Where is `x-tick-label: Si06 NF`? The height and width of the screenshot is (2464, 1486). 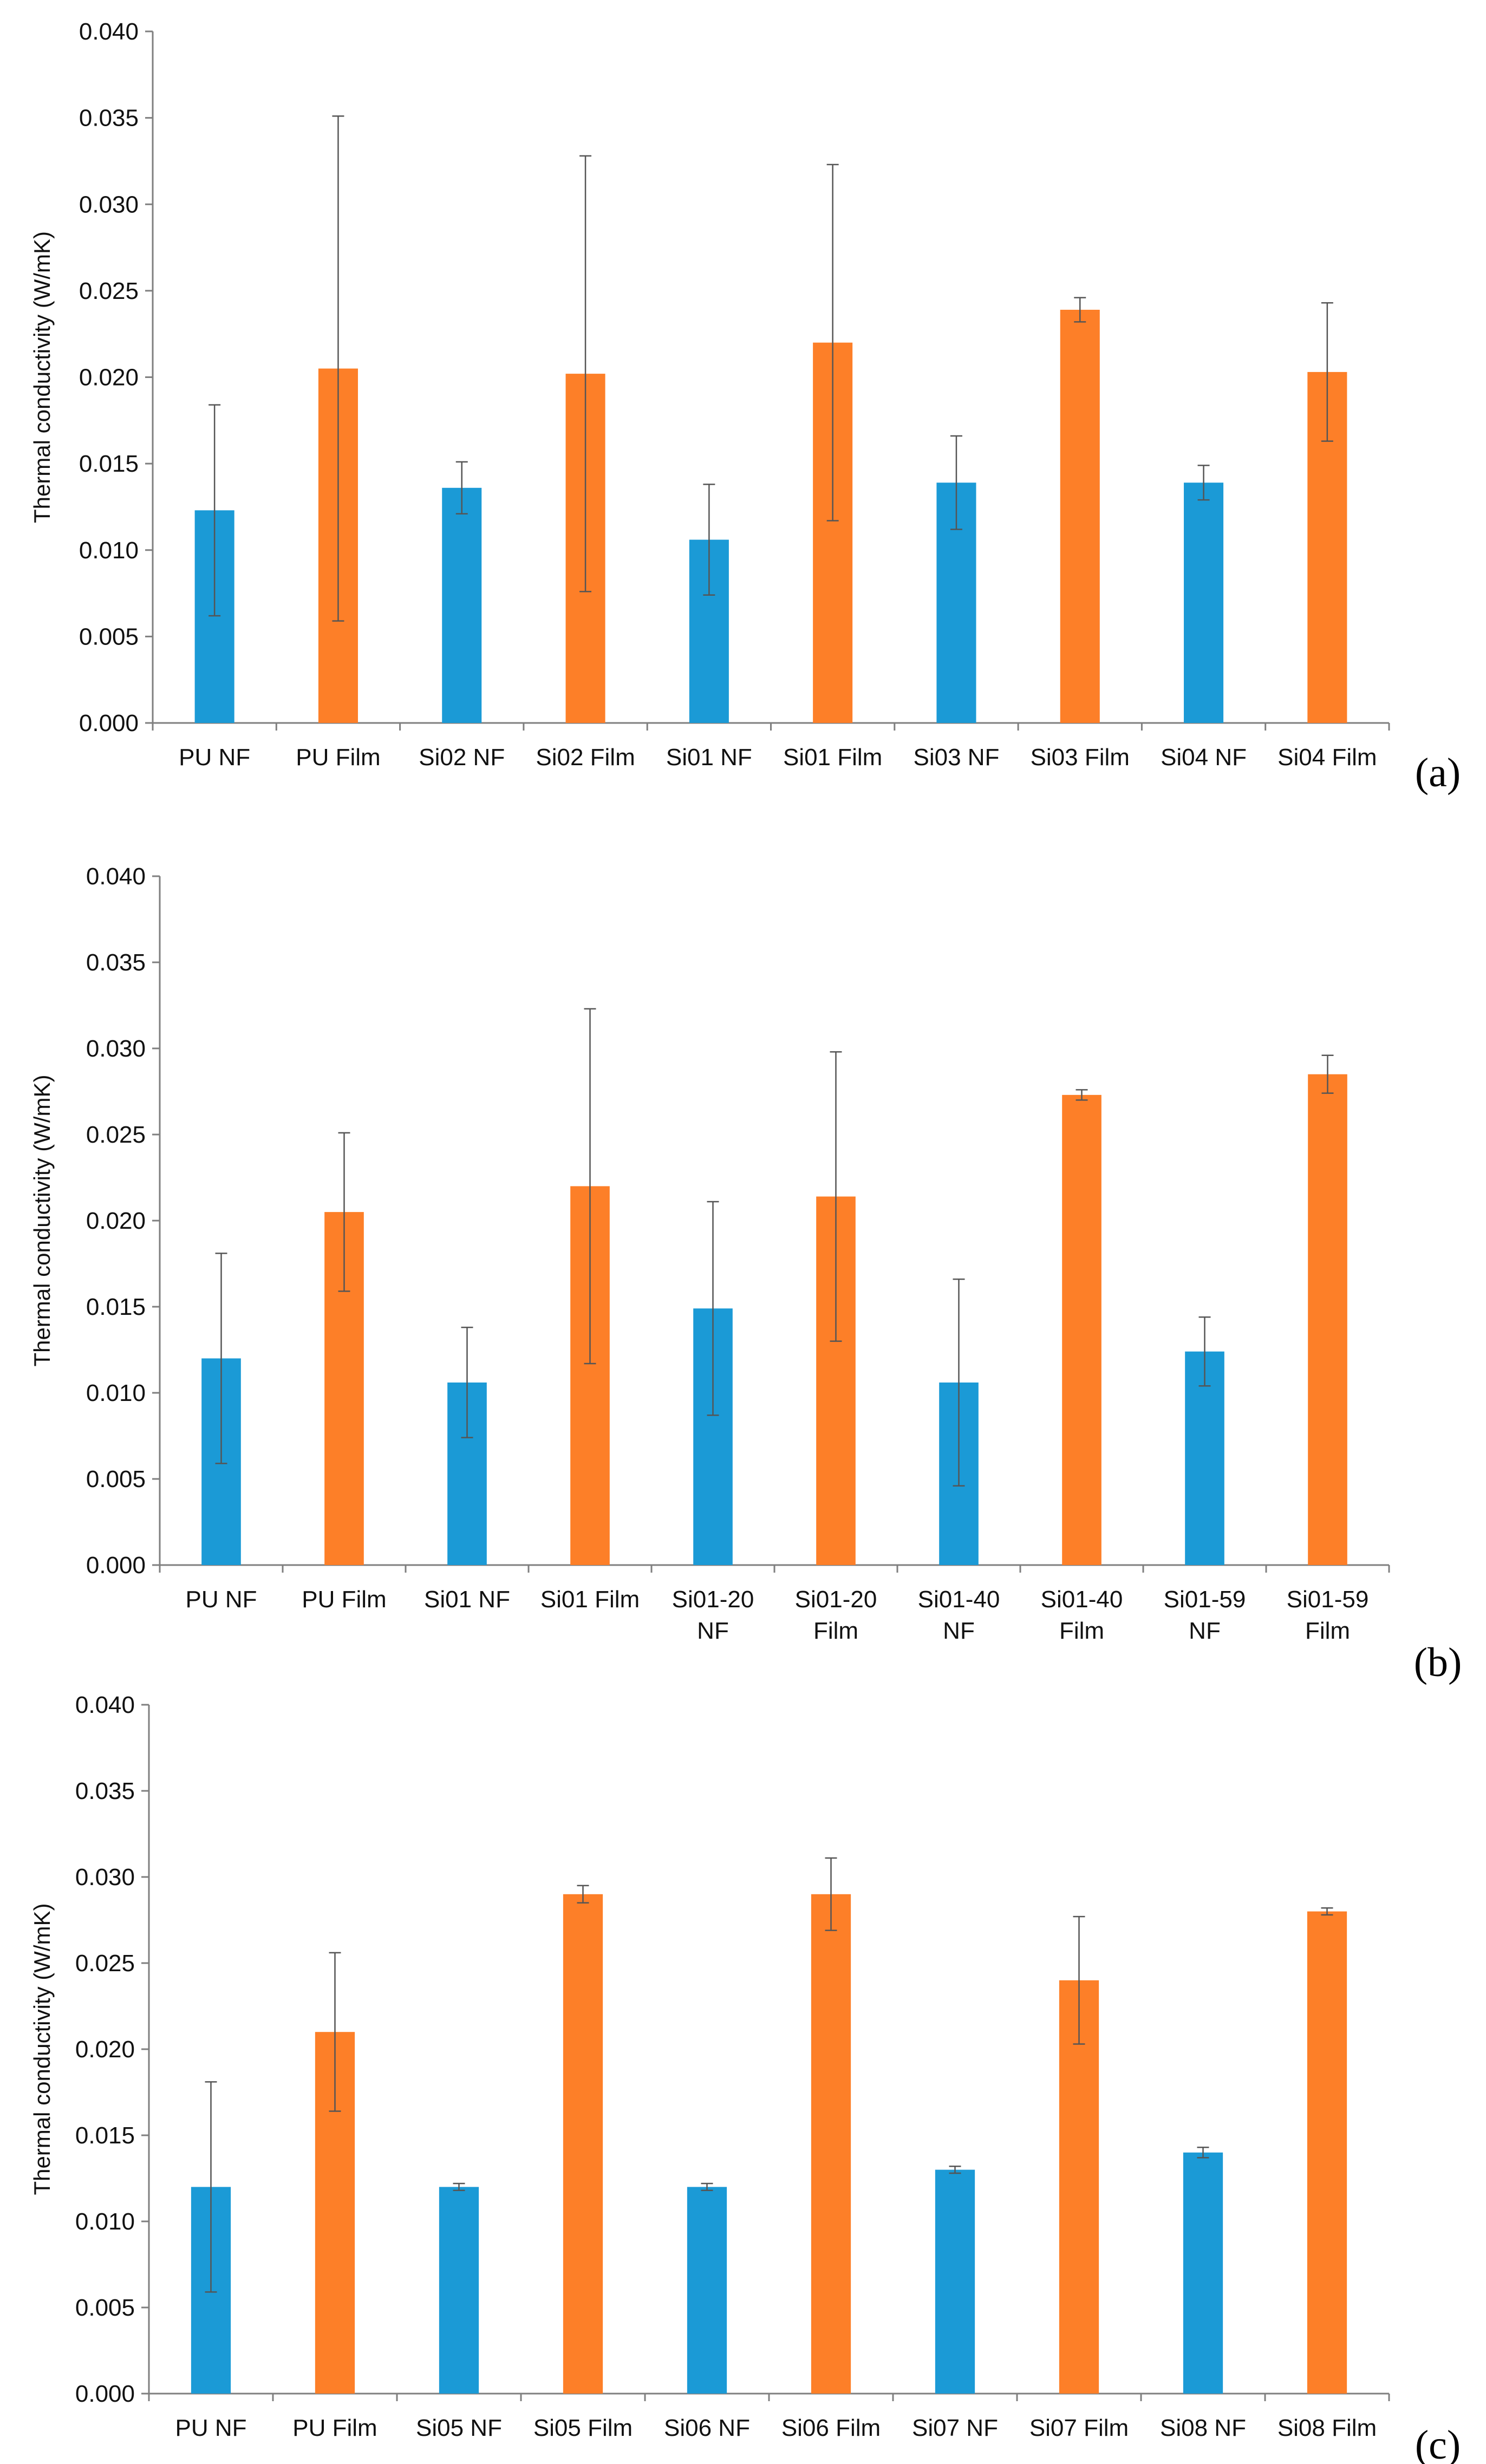 x-tick-label: Si06 NF is located at coordinates (707, 2428).